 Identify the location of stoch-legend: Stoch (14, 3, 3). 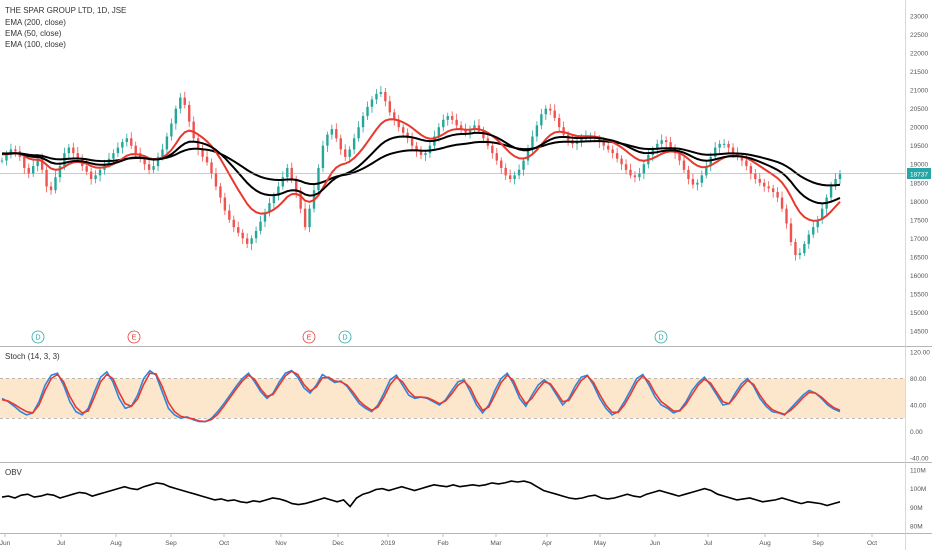
(32, 356).